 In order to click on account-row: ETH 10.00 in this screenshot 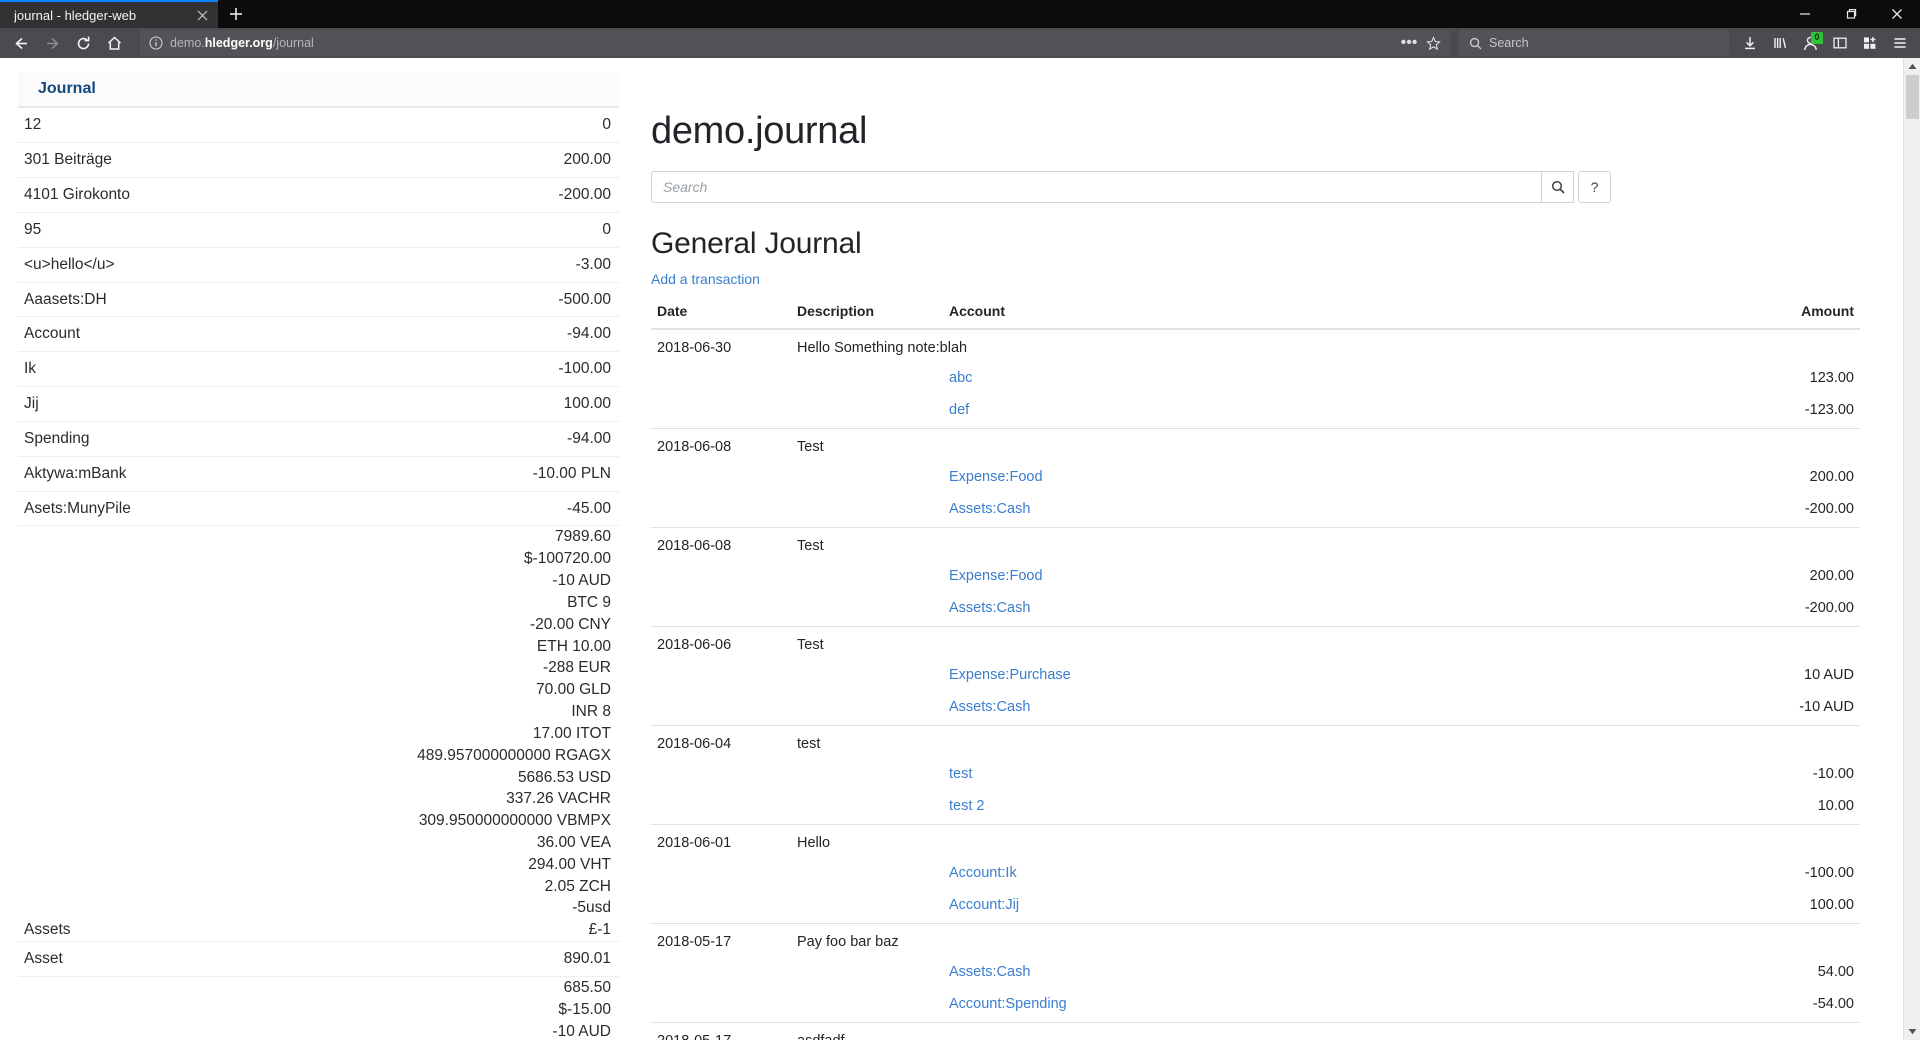, I will do `click(318, 647)`.